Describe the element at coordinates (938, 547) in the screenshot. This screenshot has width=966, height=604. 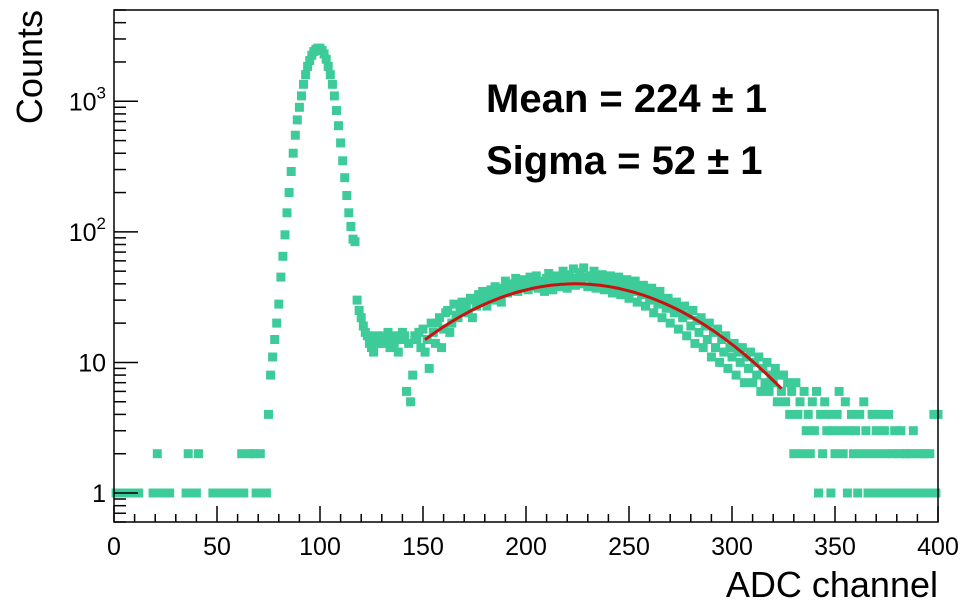
I see `x-tick-label: 400` at that location.